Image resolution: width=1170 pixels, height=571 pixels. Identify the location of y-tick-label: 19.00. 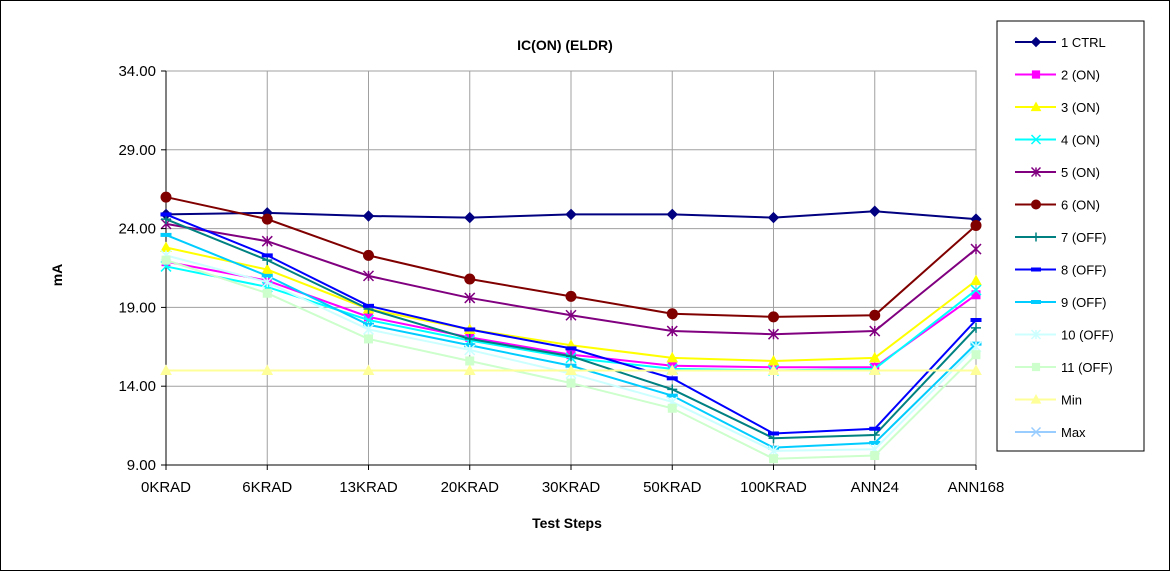
(137, 307).